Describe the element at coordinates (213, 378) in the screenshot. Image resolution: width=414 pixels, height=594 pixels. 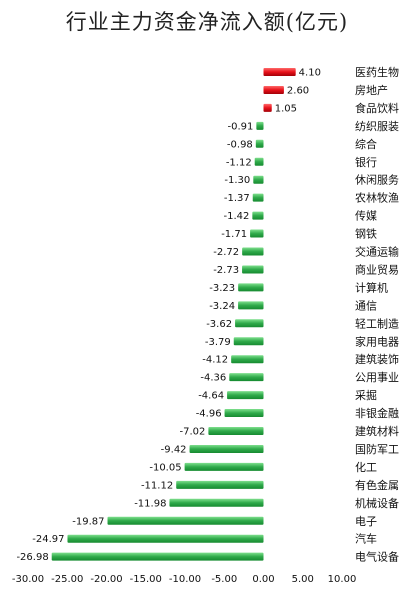
I see `data-label: -4.36` at that location.